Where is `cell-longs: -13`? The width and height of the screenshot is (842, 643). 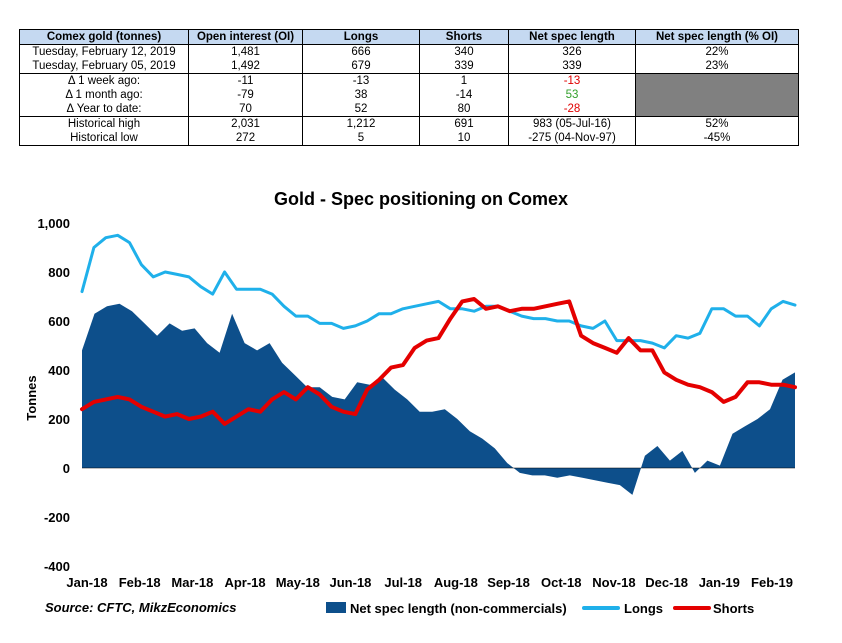 cell-longs: -13 is located at coordinates (361, 80).